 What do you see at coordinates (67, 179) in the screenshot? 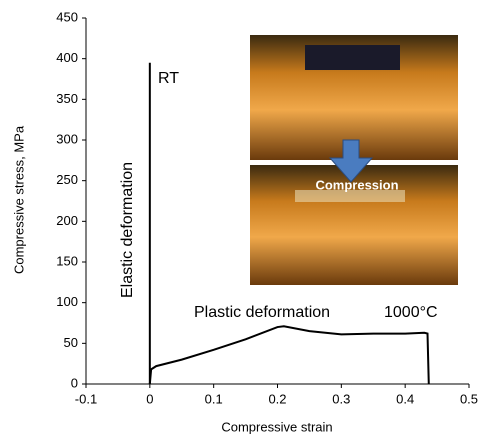
I see `y-tick-label: 250` at bounding box center [67, 179].